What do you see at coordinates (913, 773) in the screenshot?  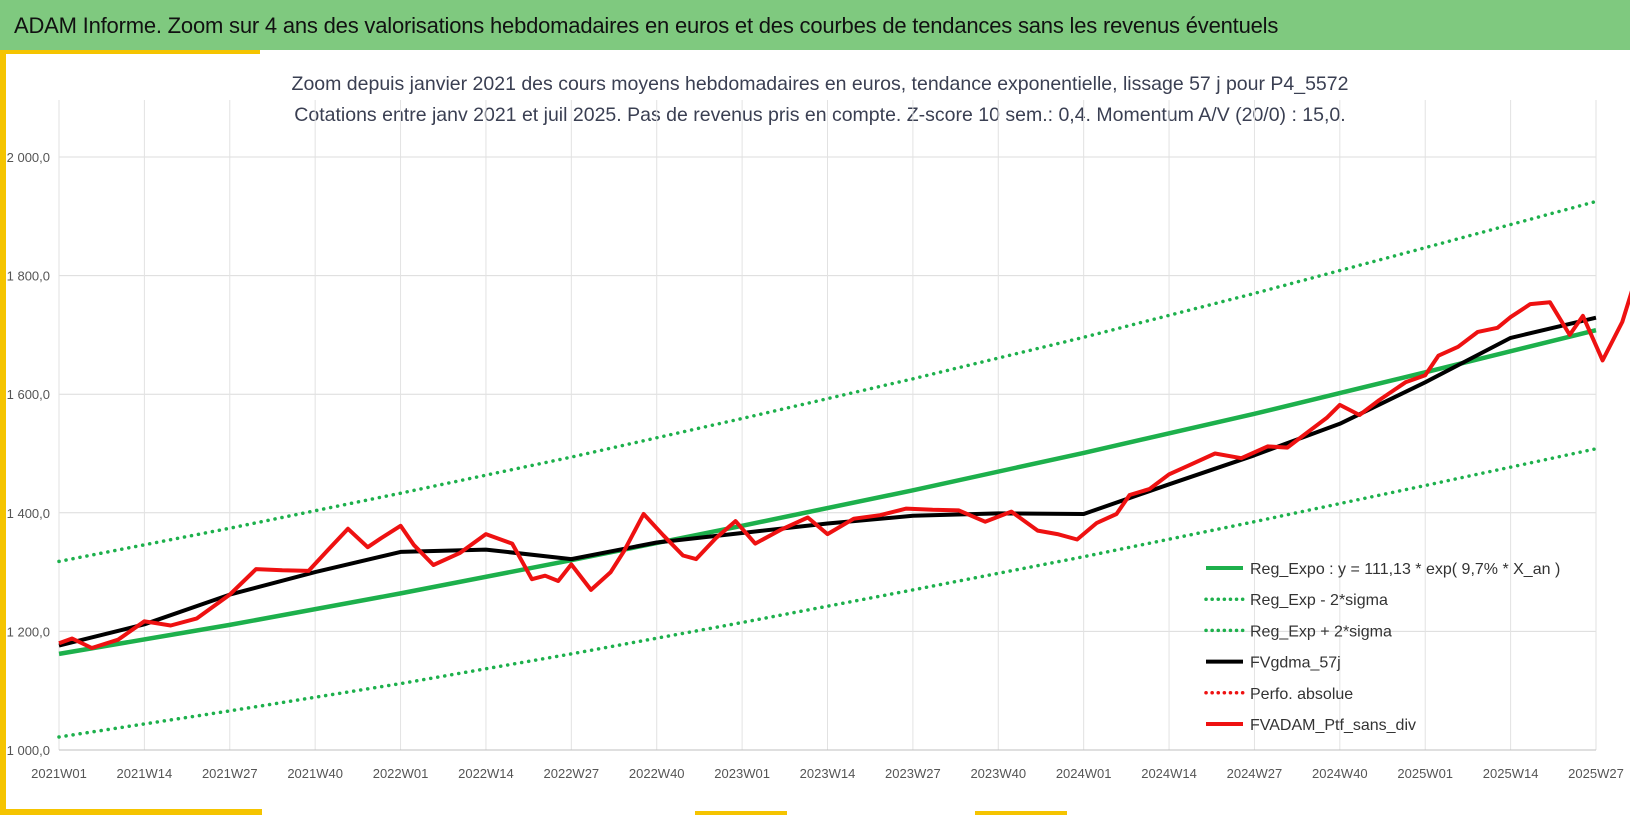 I see `x-tick-label: 2023W27` at bounding box center [913, 773].